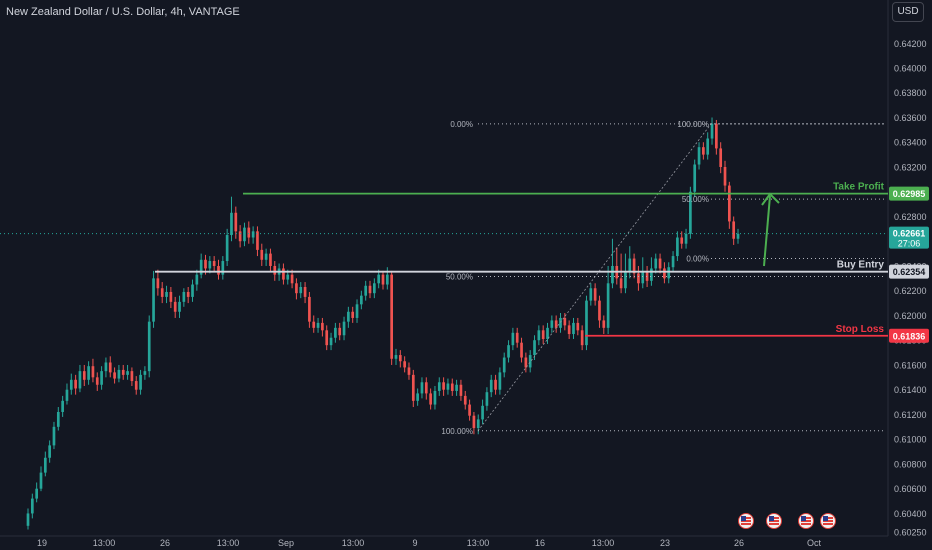 The height and width of the screenshot is (550, 932). I want to click on fib-level-label: 100.00%, so click(693, 124).